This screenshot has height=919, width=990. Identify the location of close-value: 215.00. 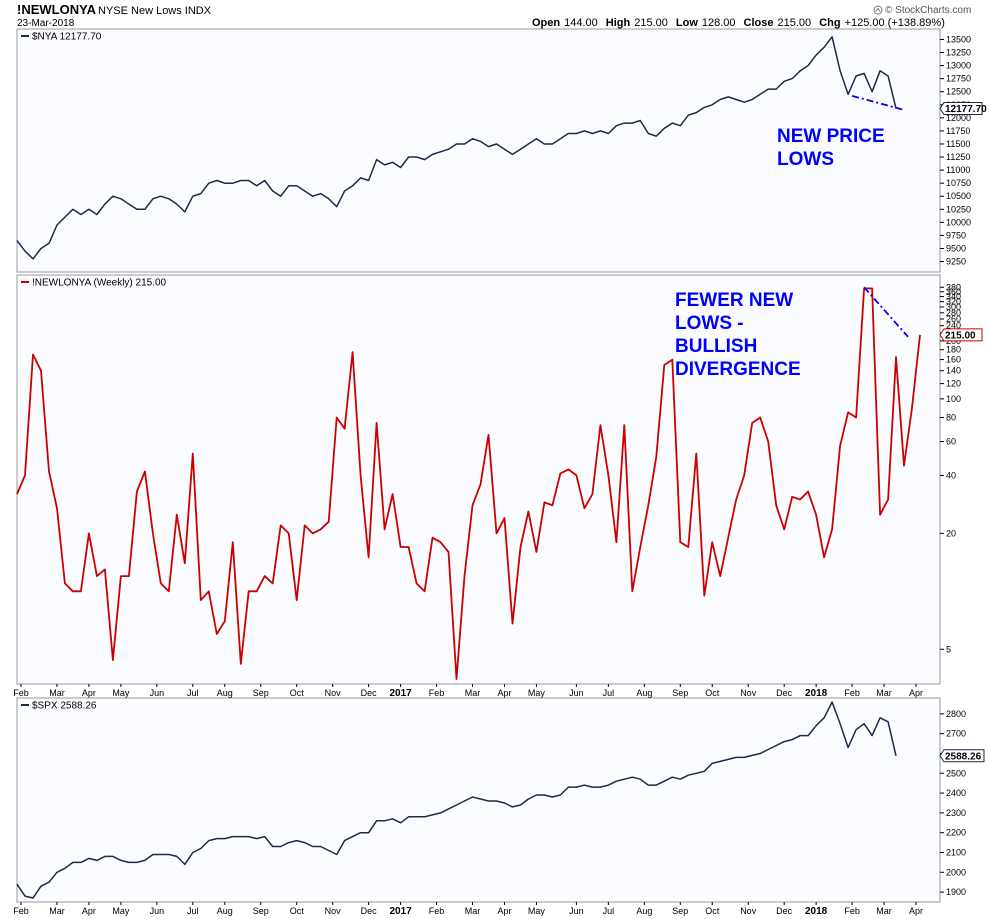
(795, 23).